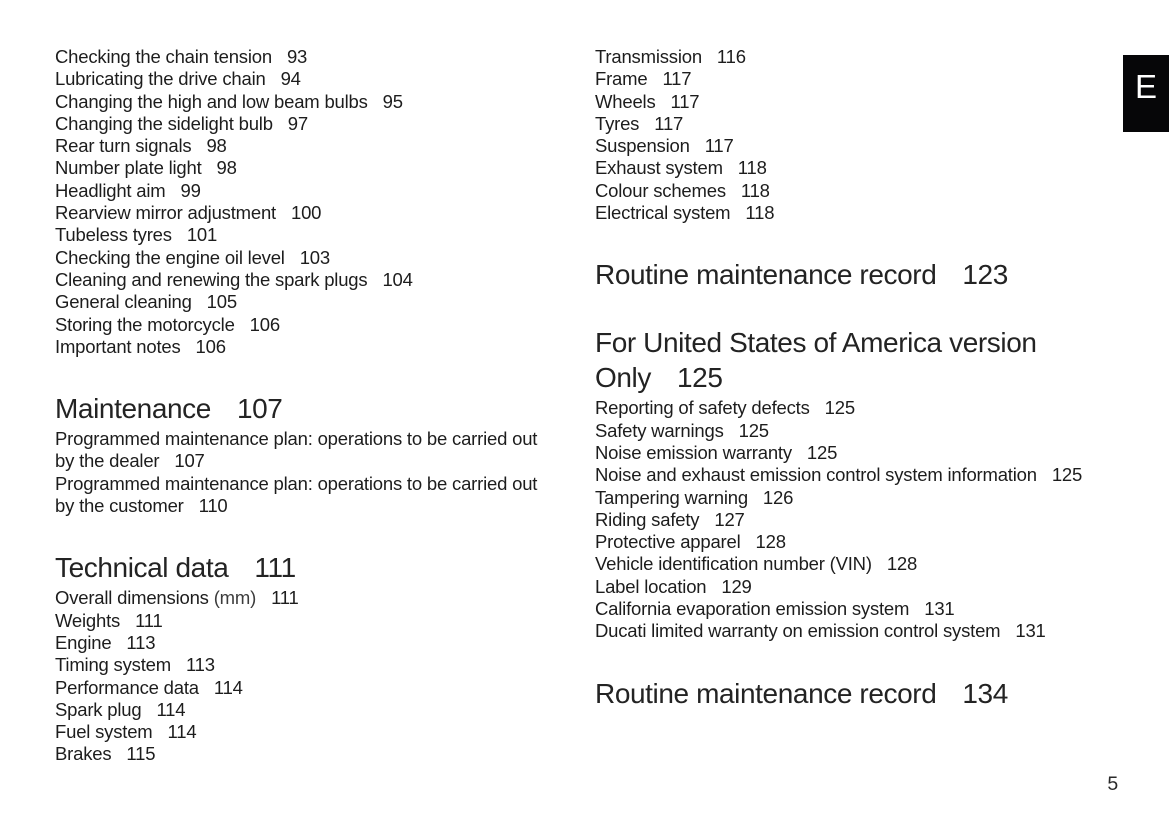  I want to click on toc-entry-page-number: 128, so click(770, 542).